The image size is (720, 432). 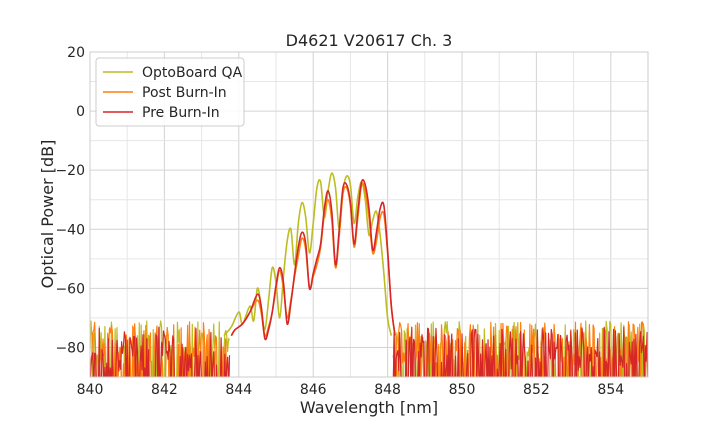 I want to click on series-group, so click(x=309, y=256).